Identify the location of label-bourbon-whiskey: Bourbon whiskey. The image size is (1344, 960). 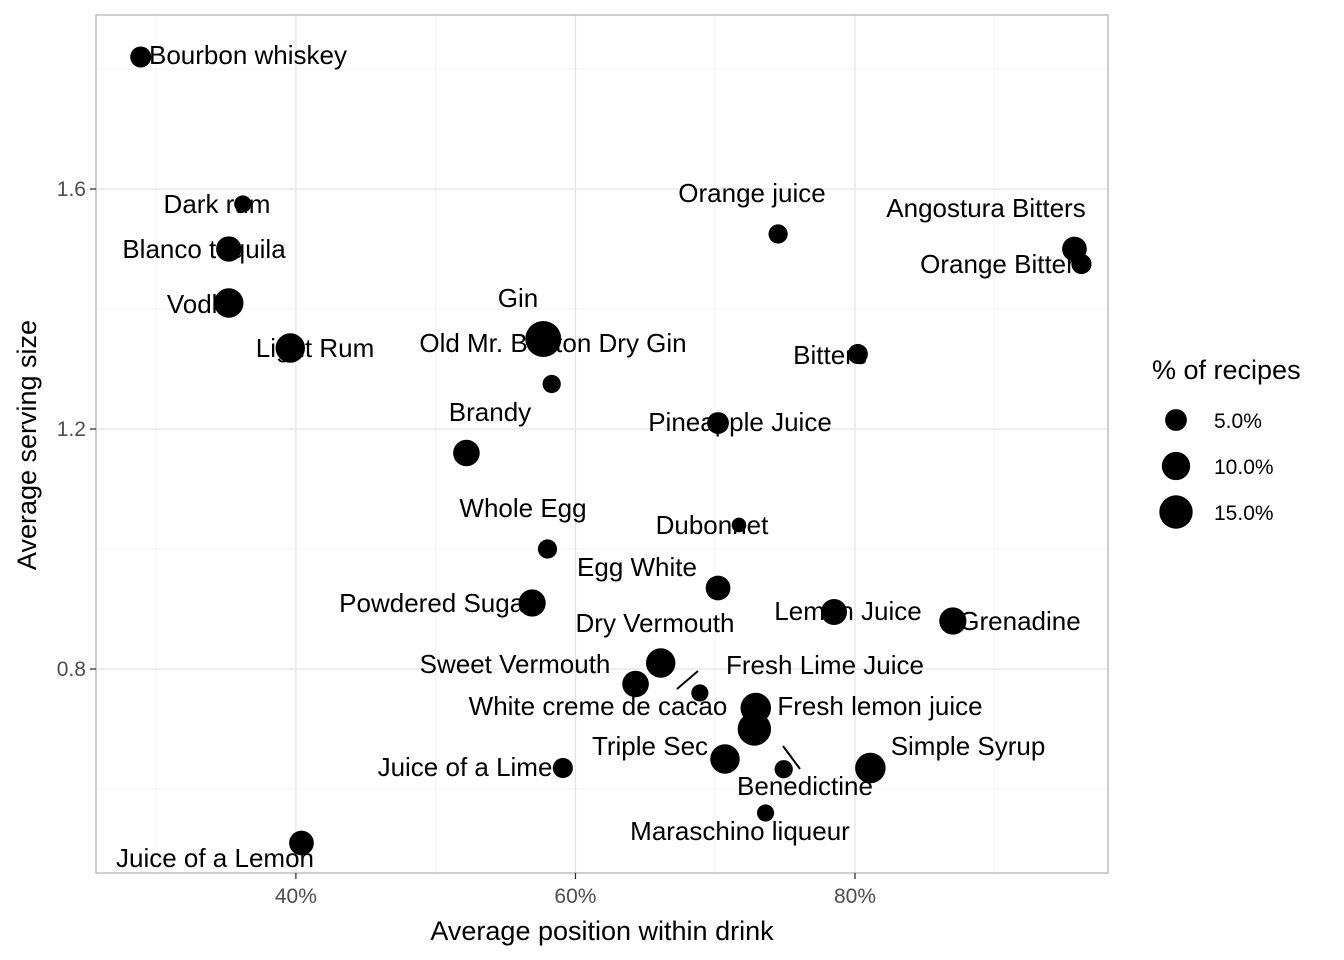
(248, 55).